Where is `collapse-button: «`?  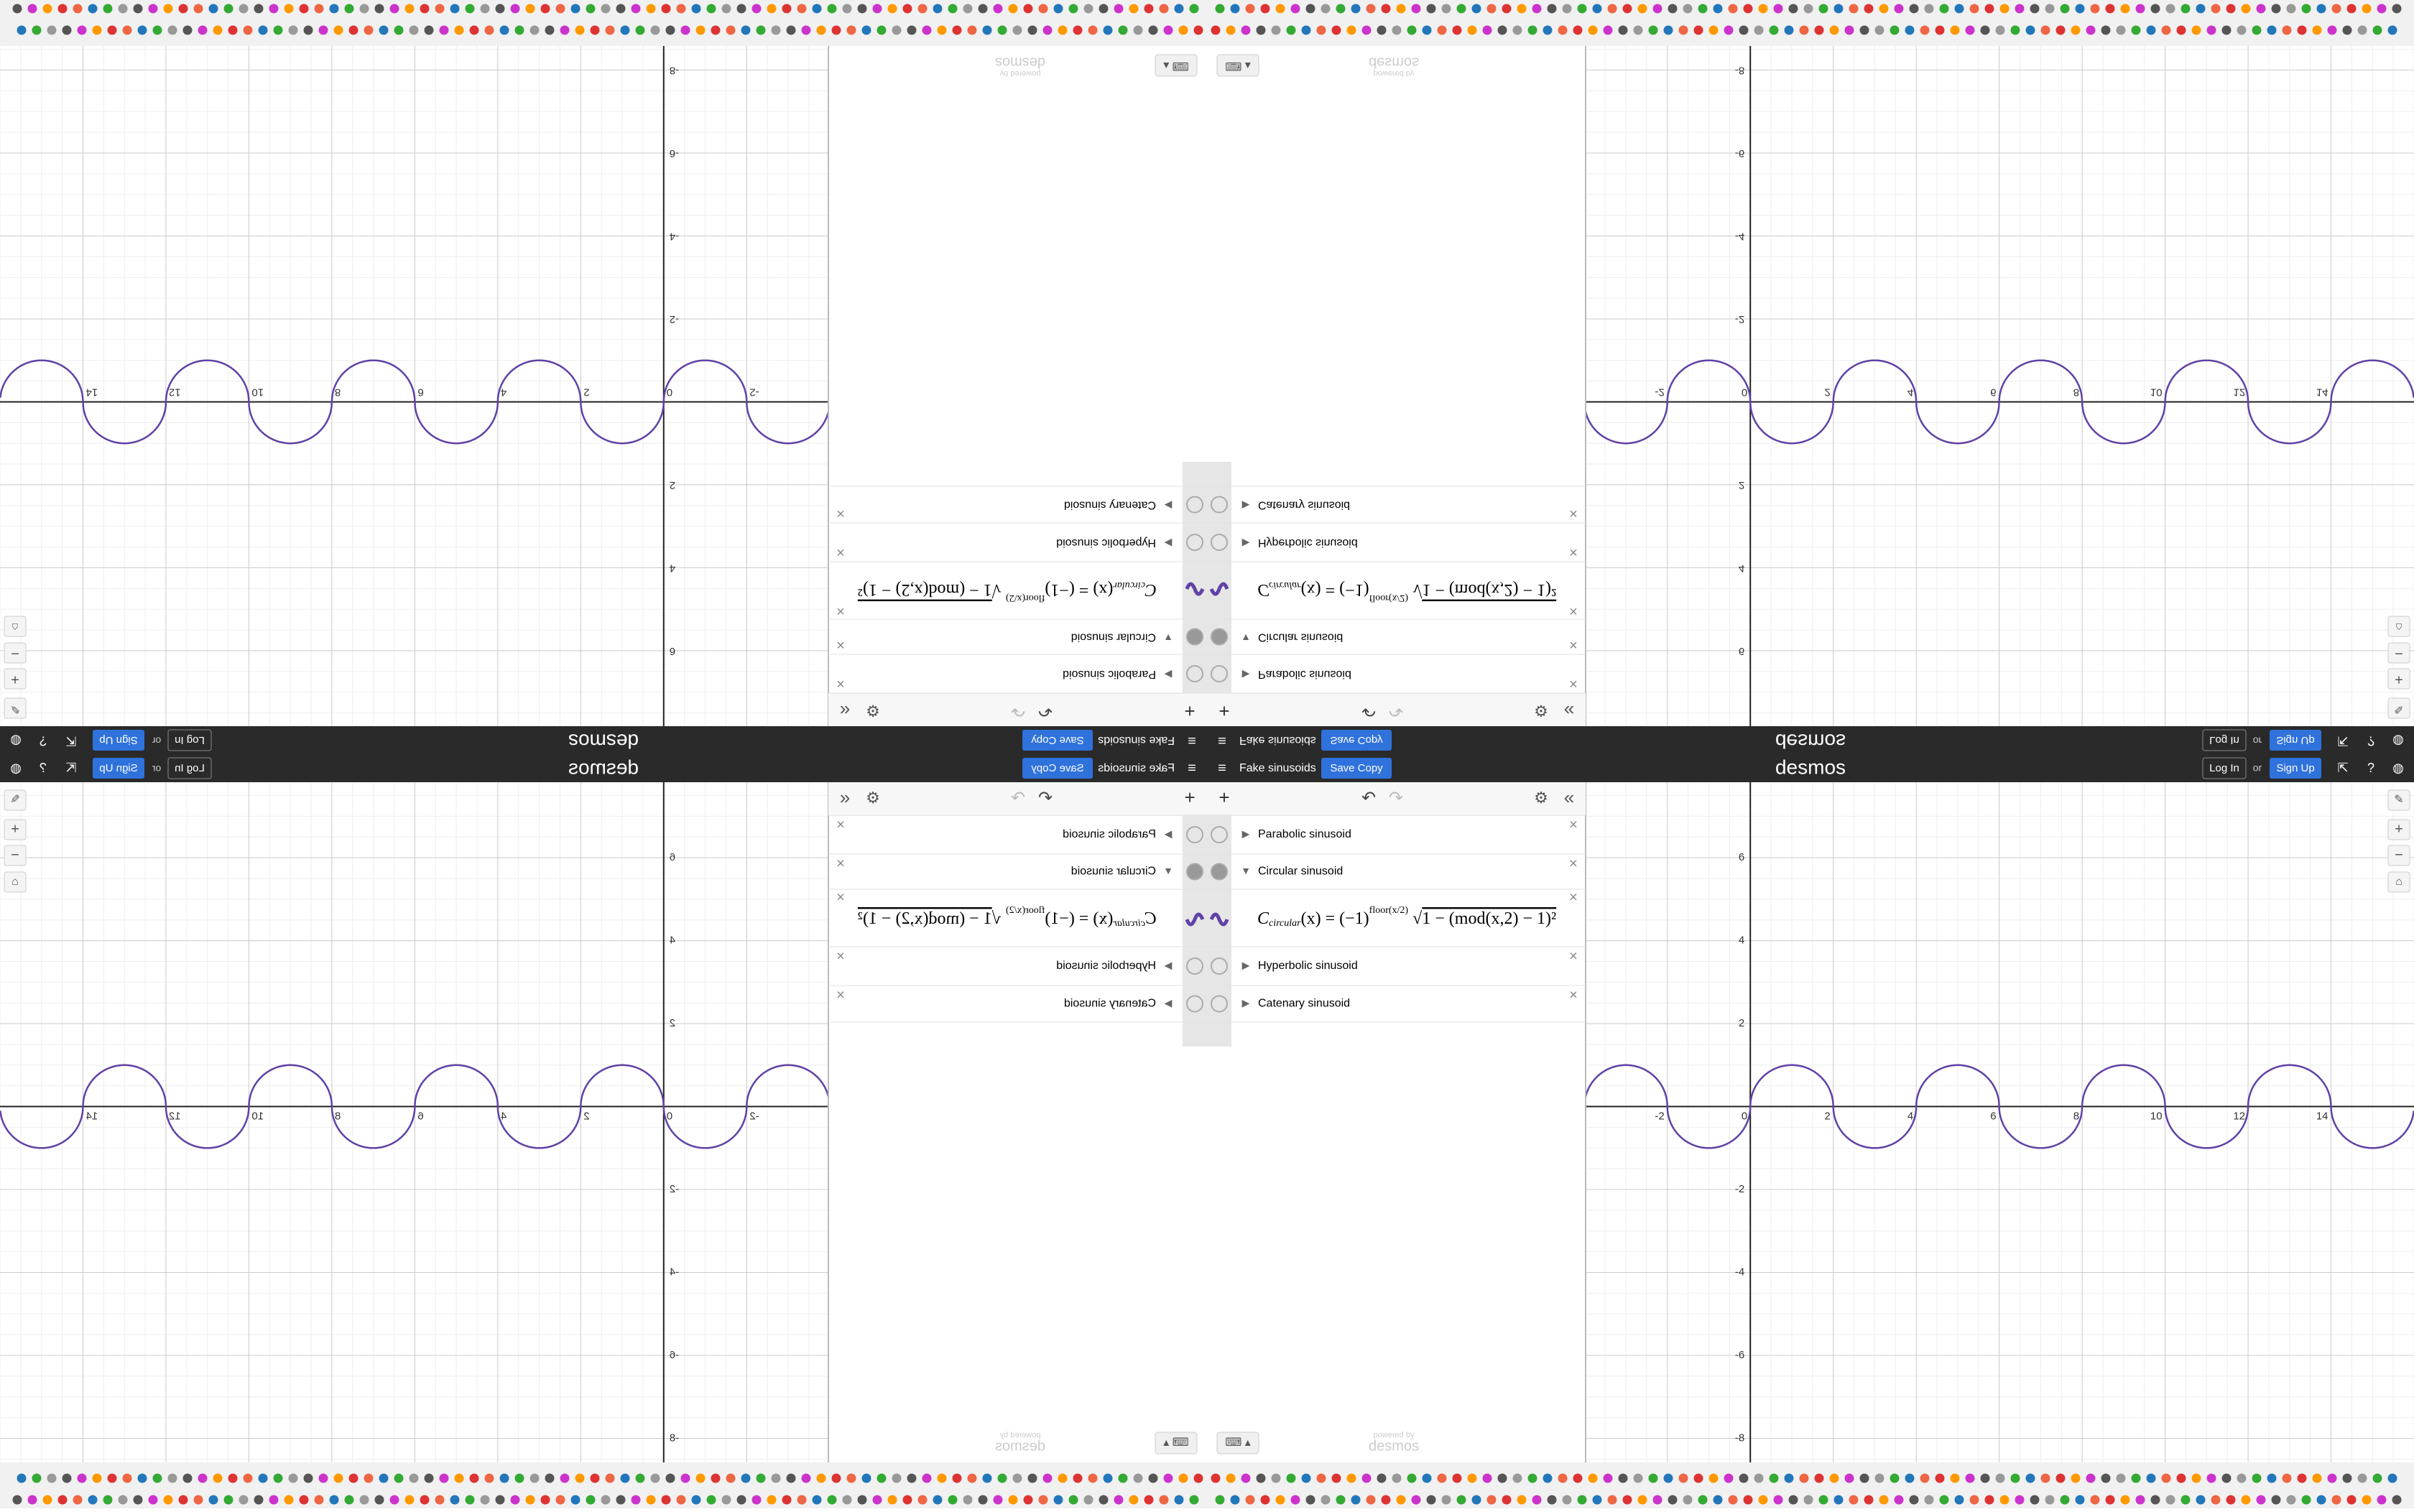
collapse-button: « is located at coordinates (845, 711).